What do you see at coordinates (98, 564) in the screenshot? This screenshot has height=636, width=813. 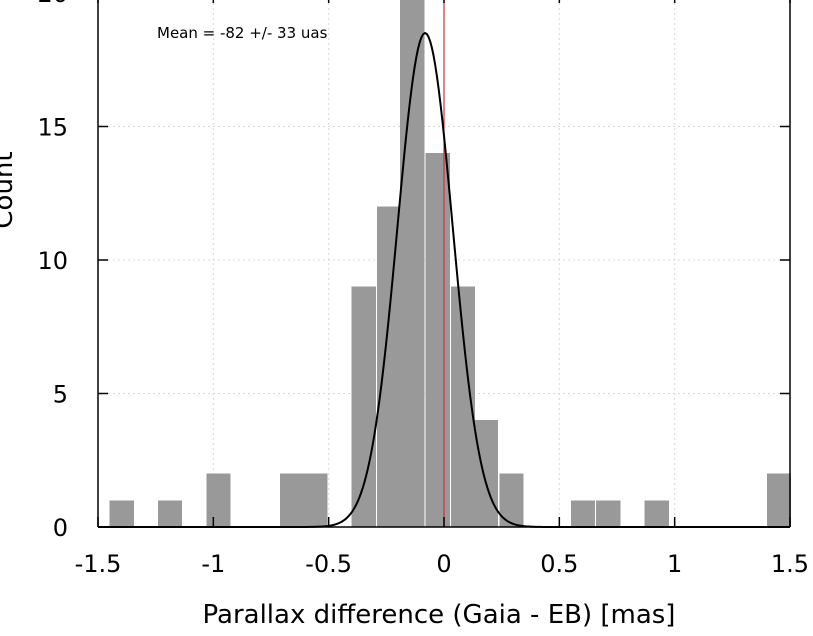 I see `x-tick-label: -1.5` at bounding box center [98, 564].